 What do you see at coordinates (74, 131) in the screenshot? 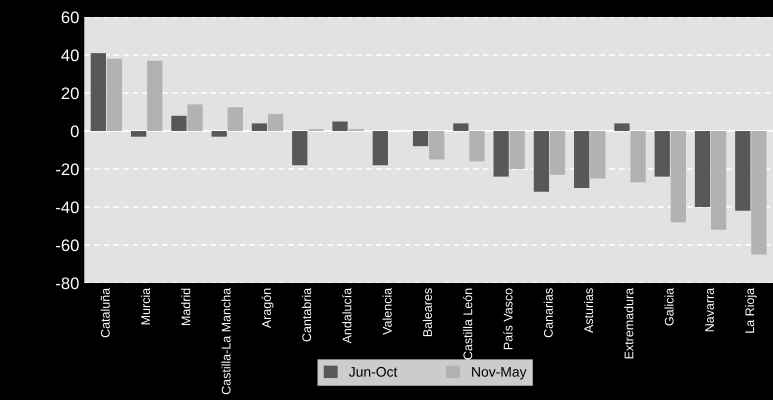
I see `y-tick-label: 0` at bounding box center [74, 131].